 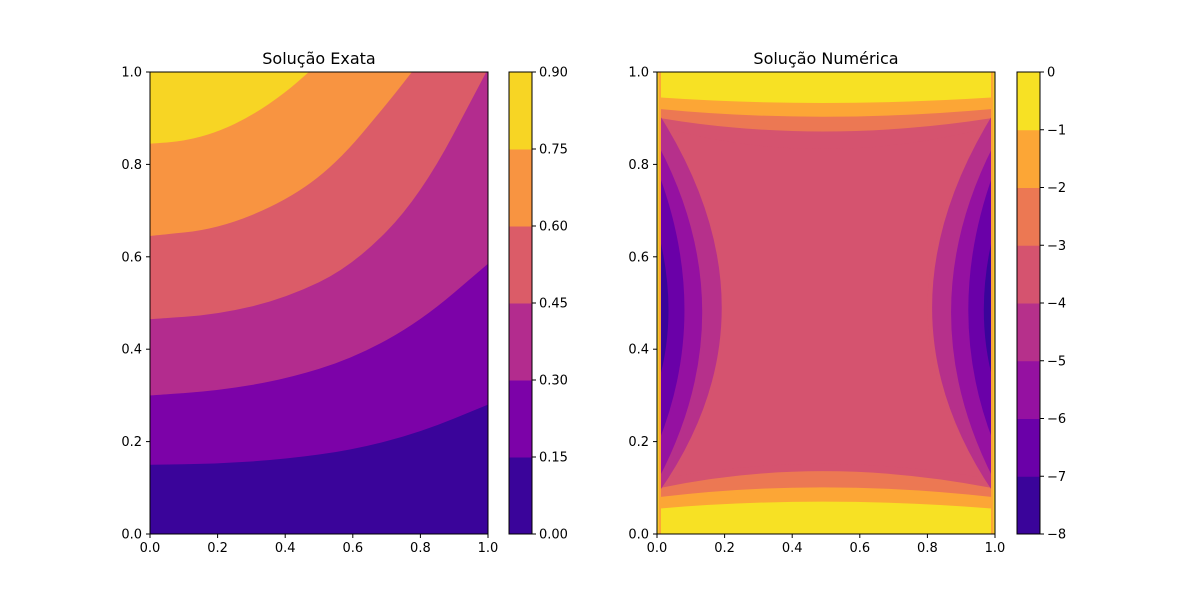 I want to click on colorbar-tick-label: 0.75, so click(x=553, y=150).